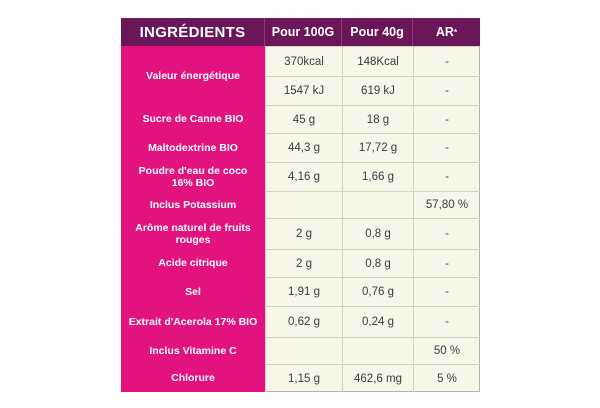 This screenshot has height=408, width=600. Describe the element at coordinates (193, 204) in the screenshot. I see `row-label-potassium: Inclus Potassium` at that location.